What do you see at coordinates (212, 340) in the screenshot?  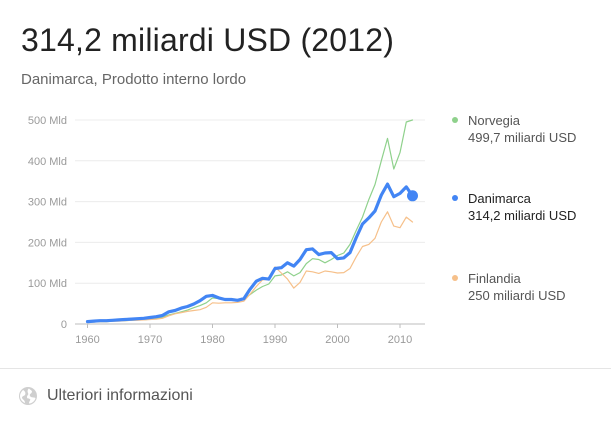 I see `x-tick-label-1980: 1980` at bounding box center [212, 340].